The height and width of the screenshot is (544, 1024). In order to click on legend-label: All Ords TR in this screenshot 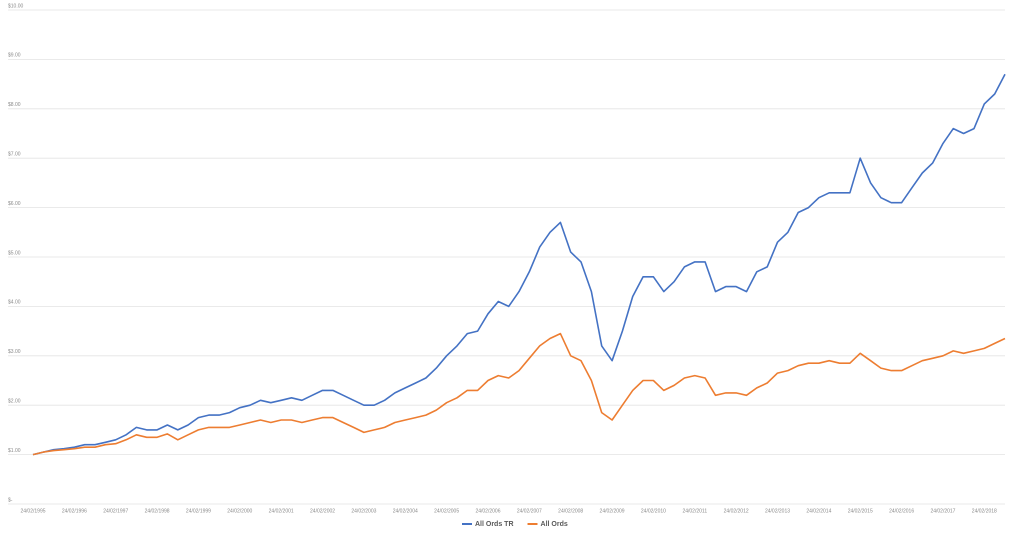, I will do `click(494, 524)`.